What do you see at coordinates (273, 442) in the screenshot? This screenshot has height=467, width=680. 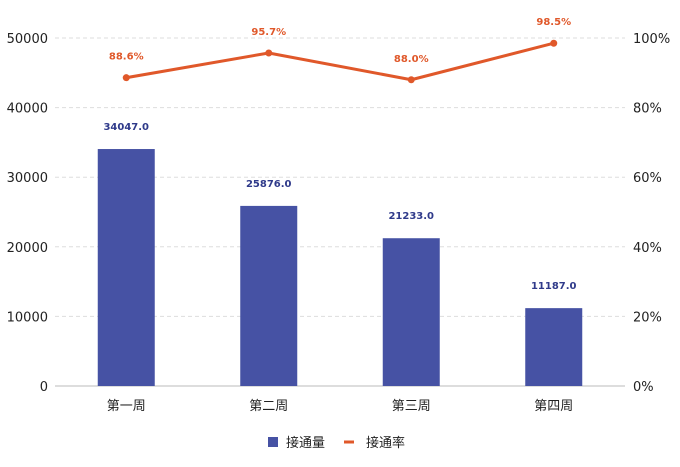 I see `legend-bar-swatch` at bounding box center [273, 442].